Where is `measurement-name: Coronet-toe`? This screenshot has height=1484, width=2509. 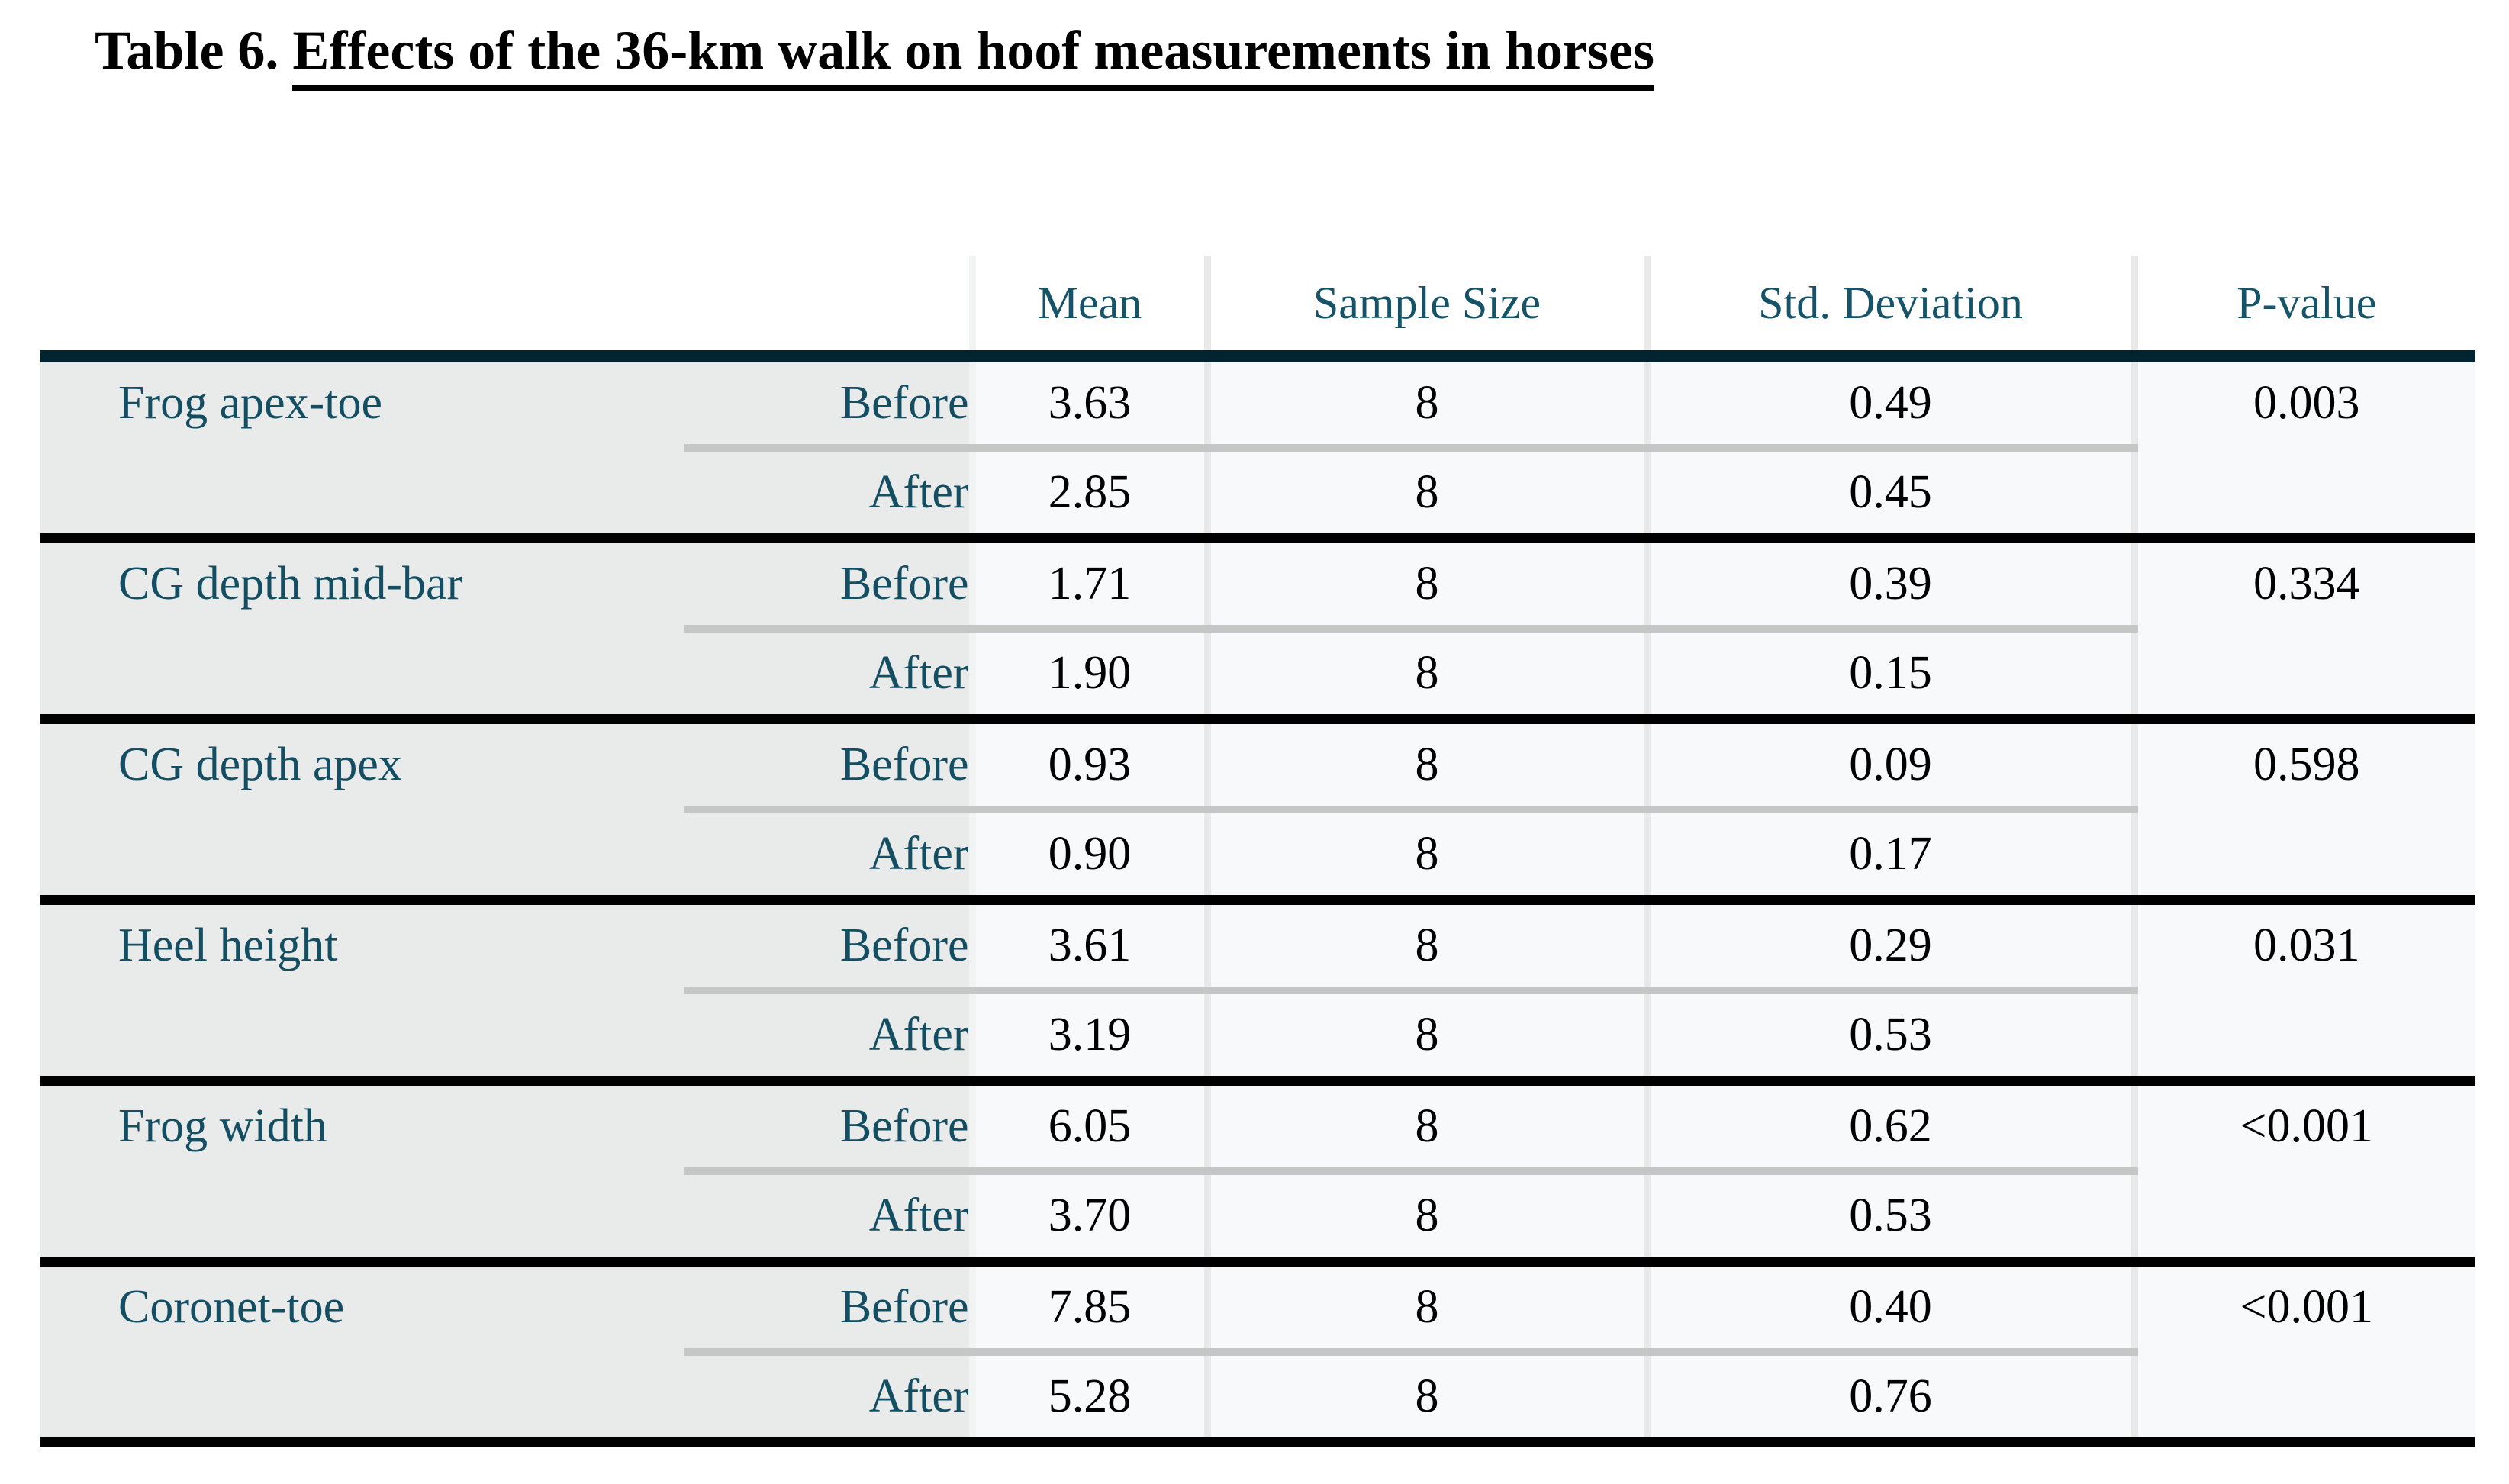 measurement-name: Coronet-toe is located at coordinates (362, 1354).